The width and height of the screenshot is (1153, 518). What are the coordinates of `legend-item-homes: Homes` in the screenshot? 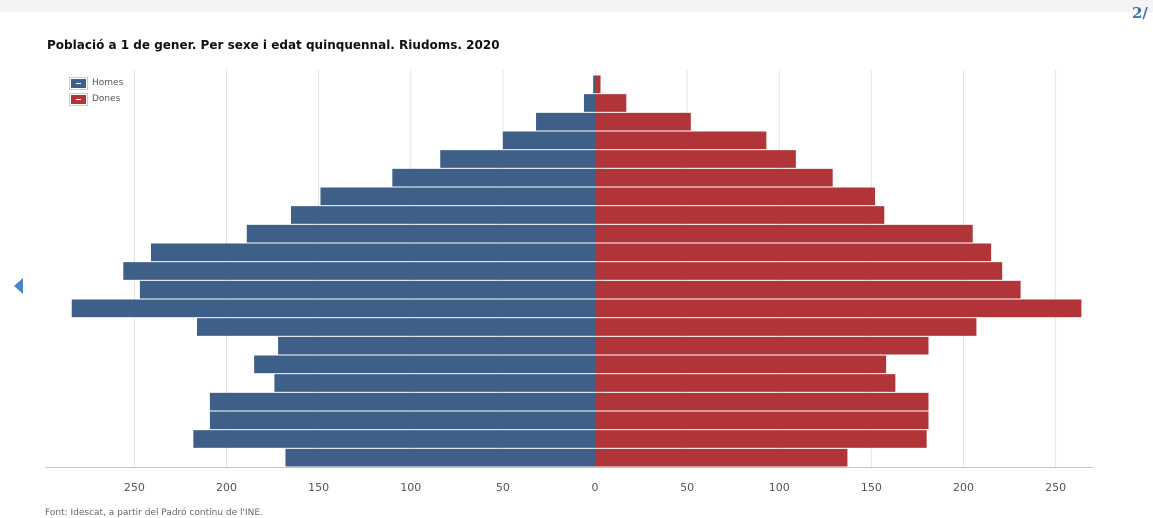 It's located at (96, 83).